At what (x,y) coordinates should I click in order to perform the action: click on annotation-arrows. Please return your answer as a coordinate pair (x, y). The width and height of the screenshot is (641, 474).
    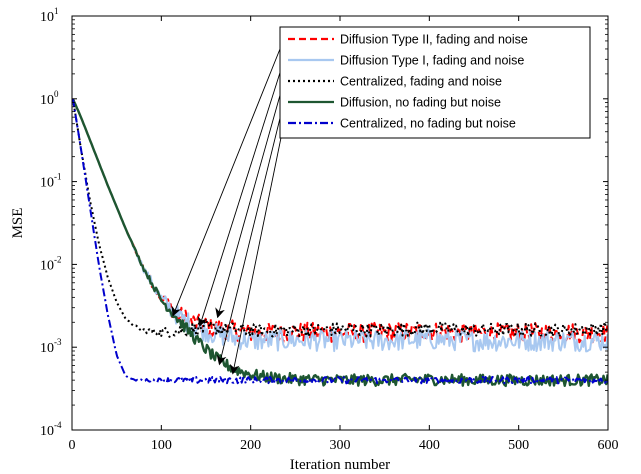
    Looking at the image, I should click on (228, 206).